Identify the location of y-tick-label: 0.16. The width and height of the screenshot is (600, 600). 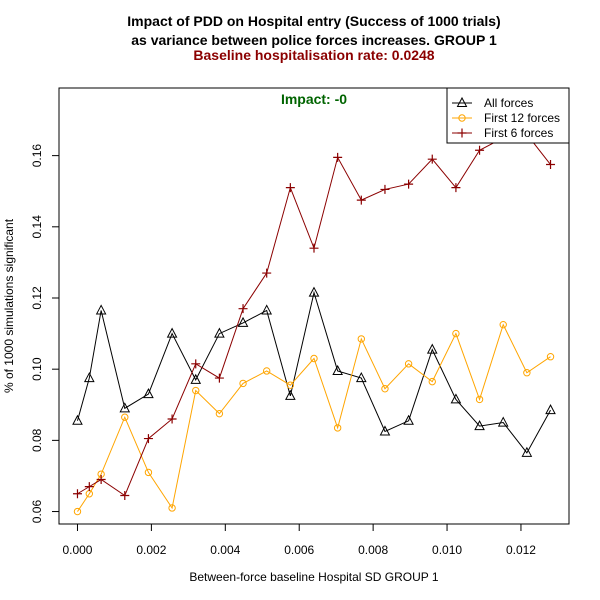
(37, 156).